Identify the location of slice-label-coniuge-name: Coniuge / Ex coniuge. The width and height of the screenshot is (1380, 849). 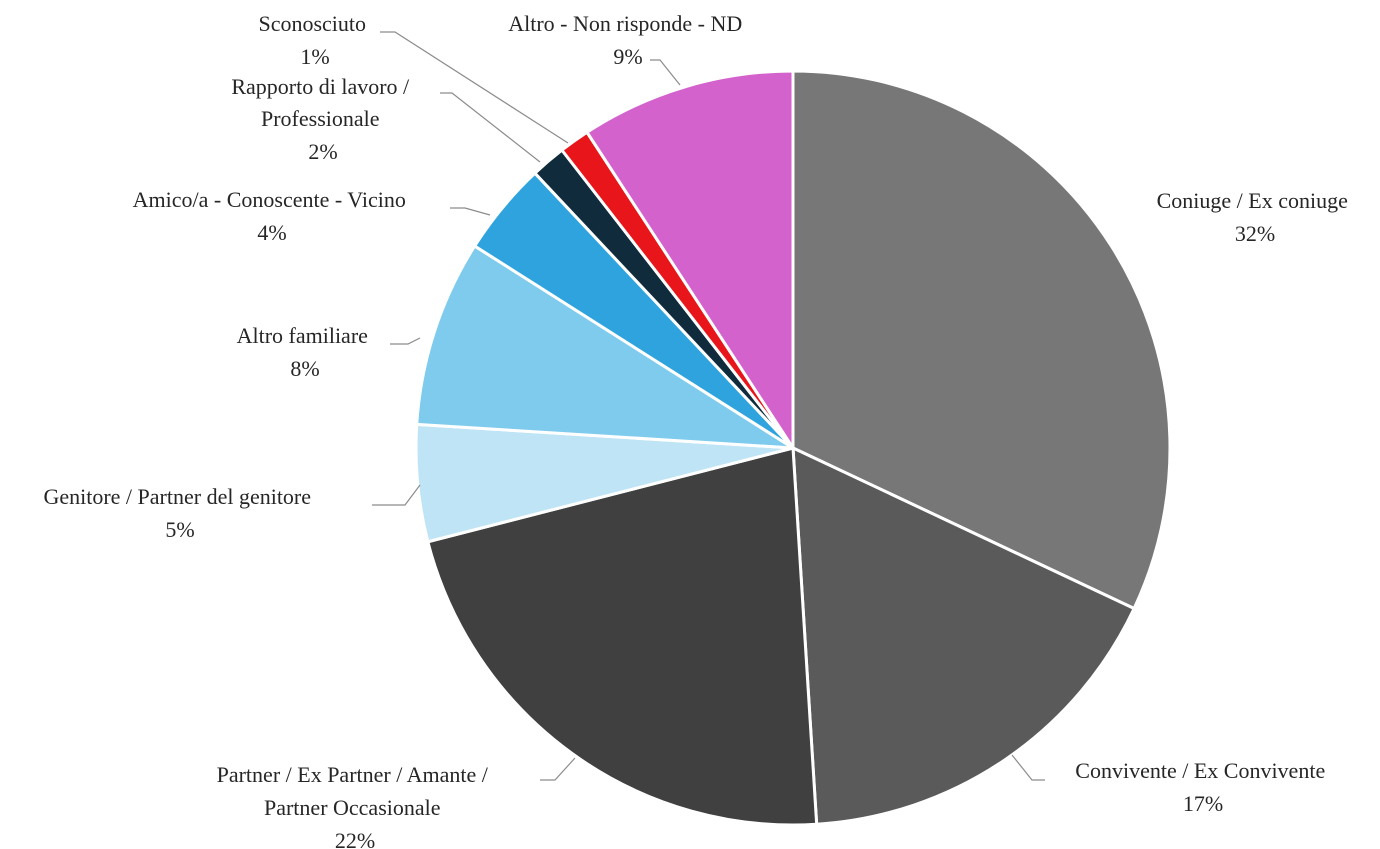
(1252, 200).